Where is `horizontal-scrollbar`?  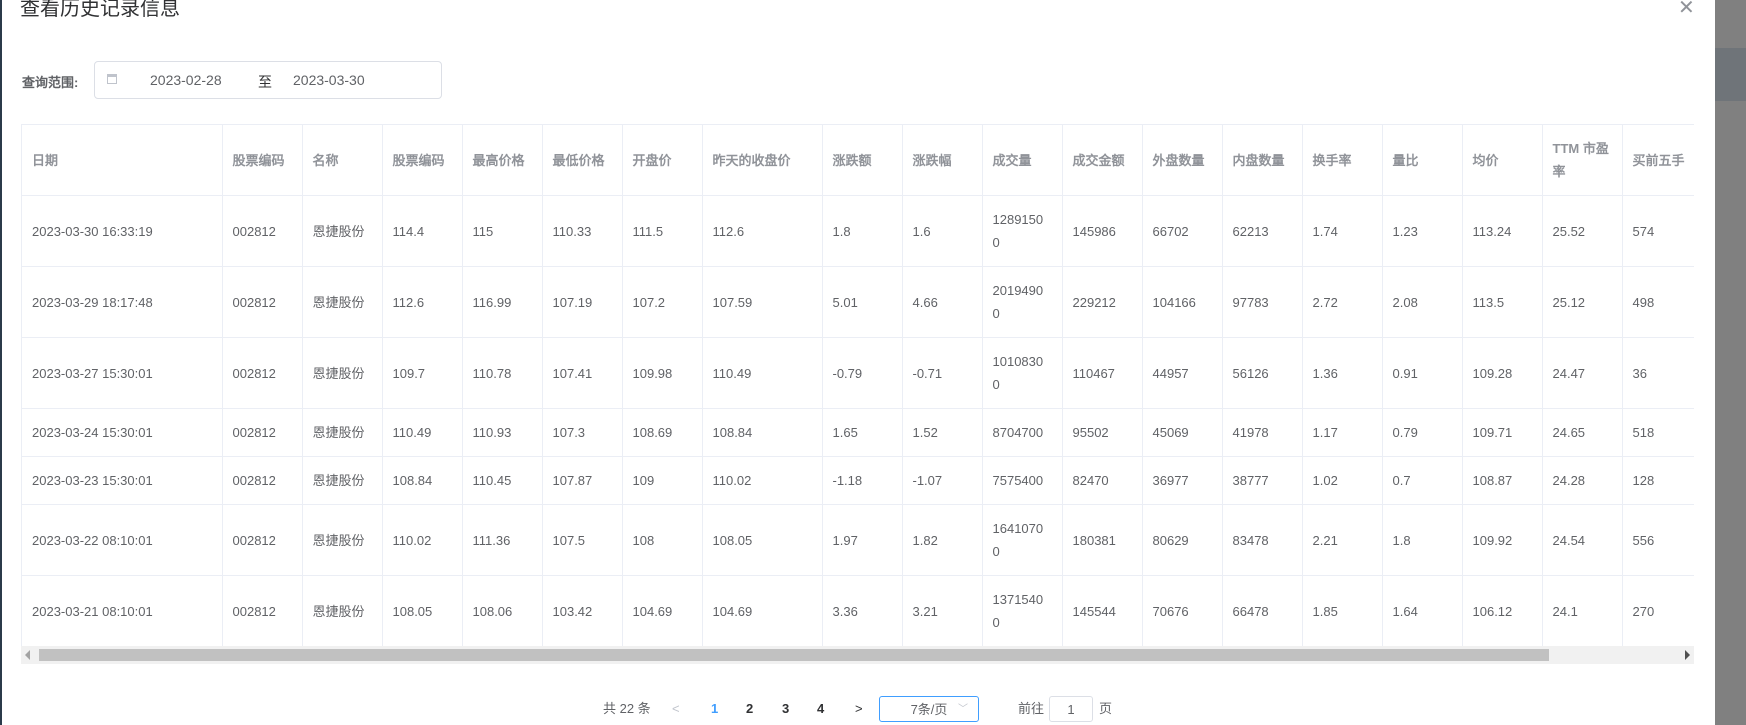 horizontal-scrollbar is located at coordinates (857, 655).